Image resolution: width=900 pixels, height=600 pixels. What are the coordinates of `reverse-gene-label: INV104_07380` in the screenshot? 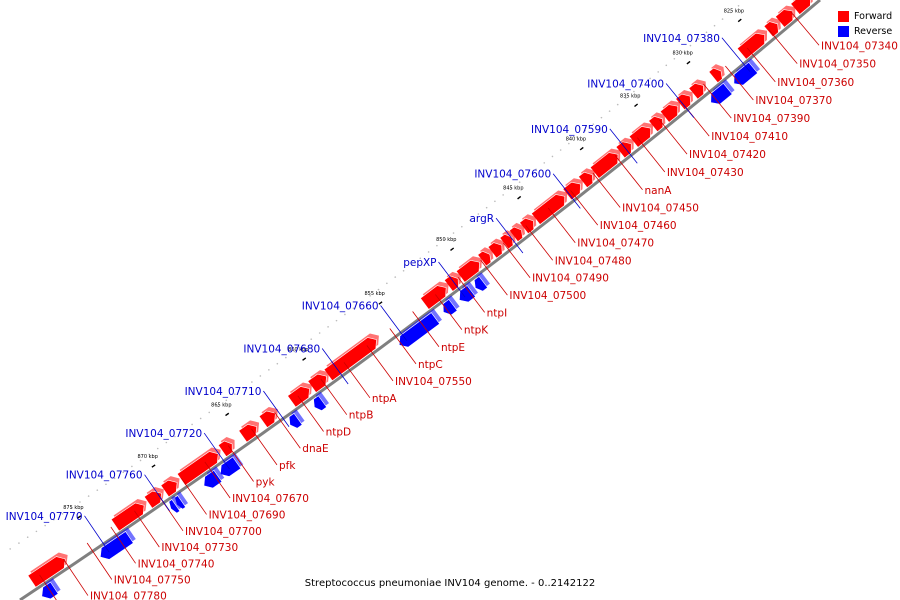 It's located at (681, 39).